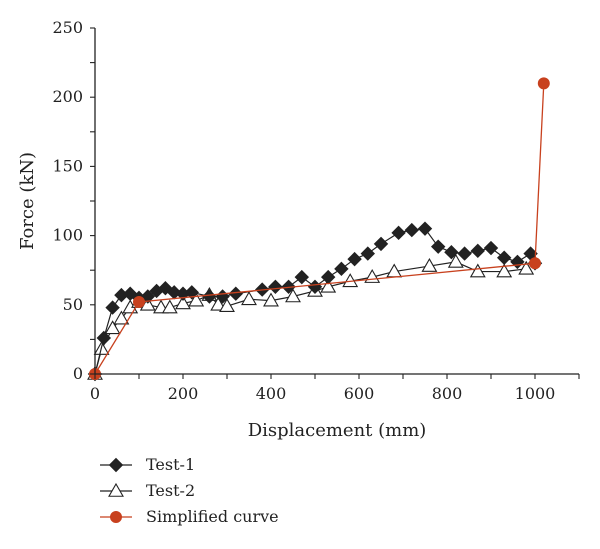 The image size is (600, 549). What do you see at coordinates (73, 304) in the screenshot?
I see `y-tick-label: 50` at bounding box center [73, 304].